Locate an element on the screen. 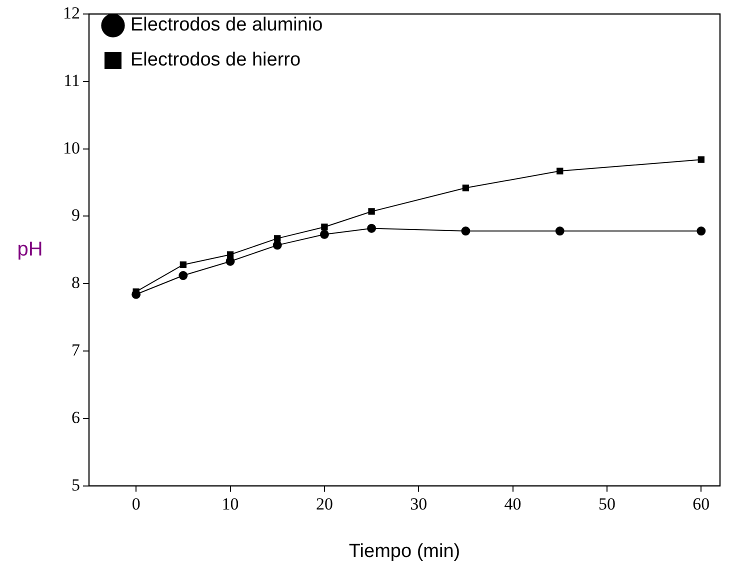  y-tick-label: 10 is located at coordinates (71, 148).